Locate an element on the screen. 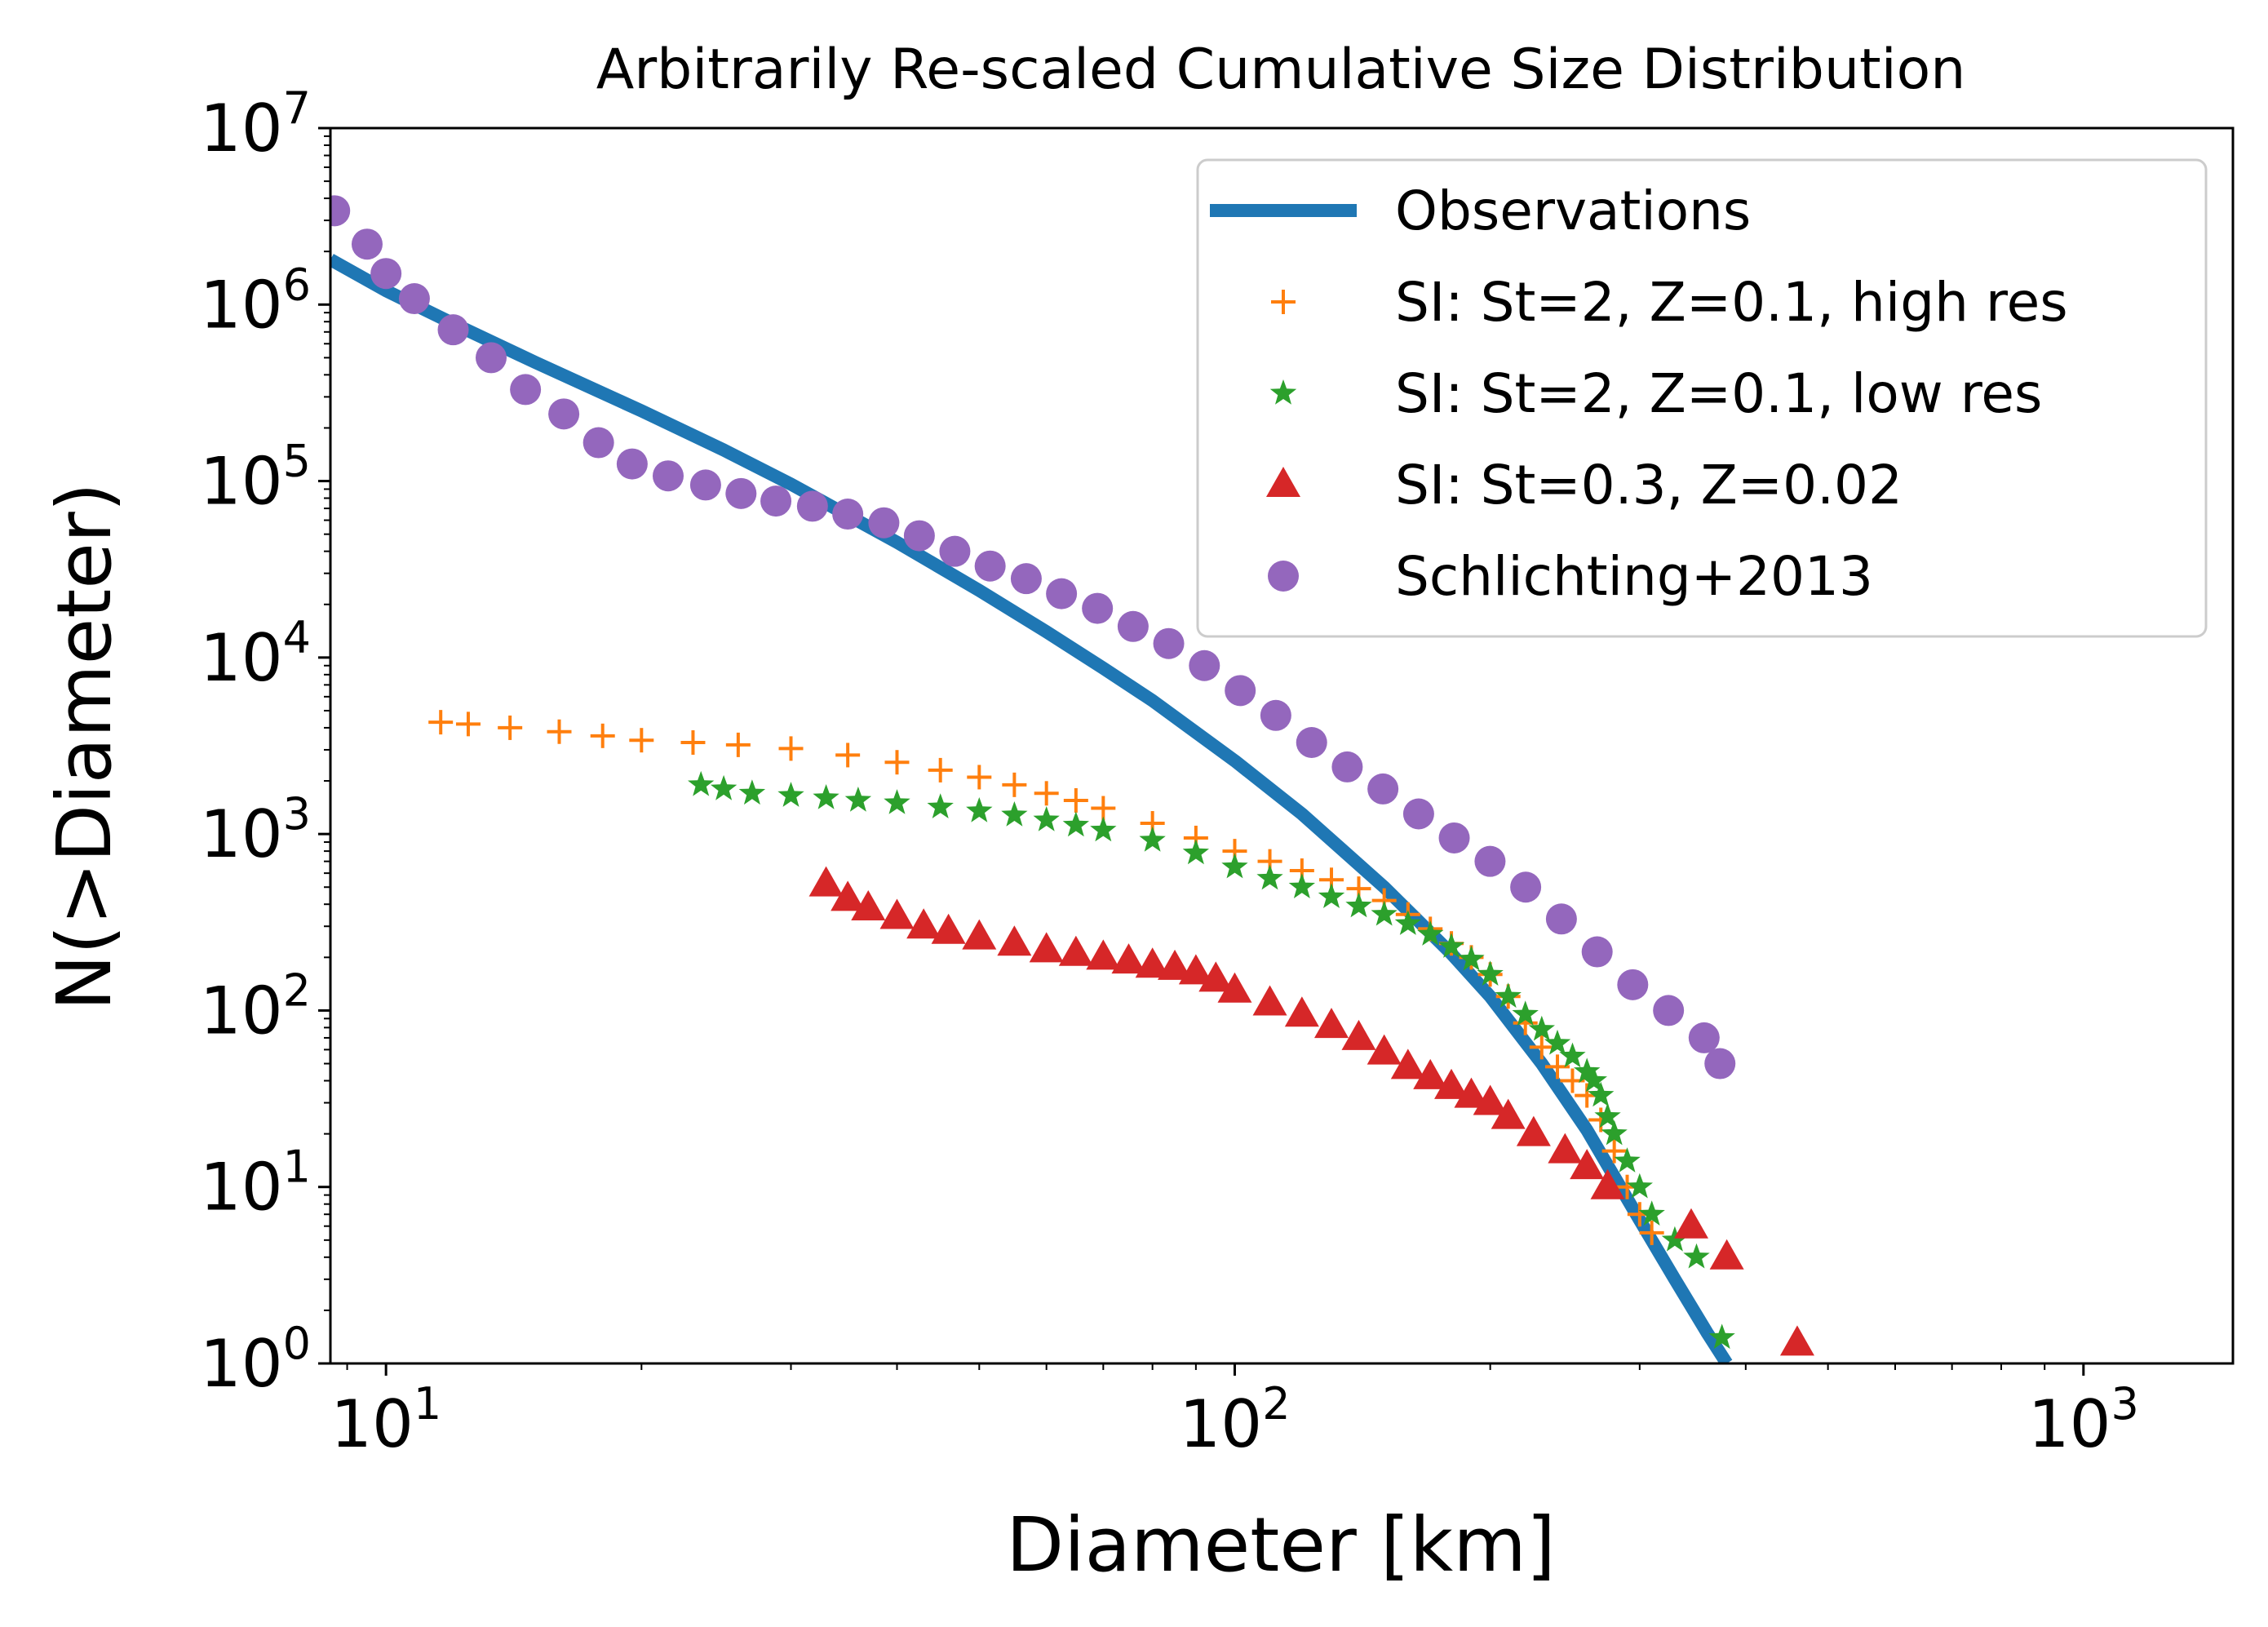 This screenshot has width=2268, height=1627. y-tick-label: 10⁷ is located at coordinates (255, 124).